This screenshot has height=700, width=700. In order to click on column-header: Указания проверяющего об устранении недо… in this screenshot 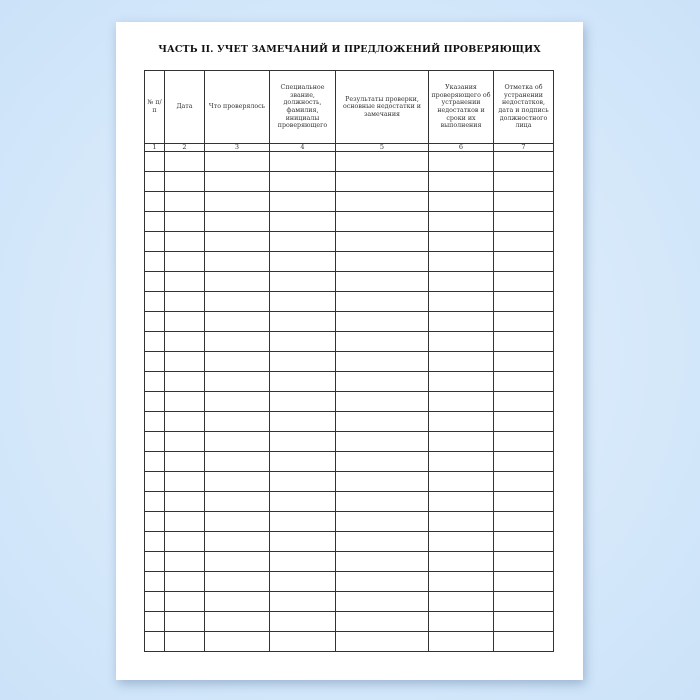, I will do `click(461, 107)`.